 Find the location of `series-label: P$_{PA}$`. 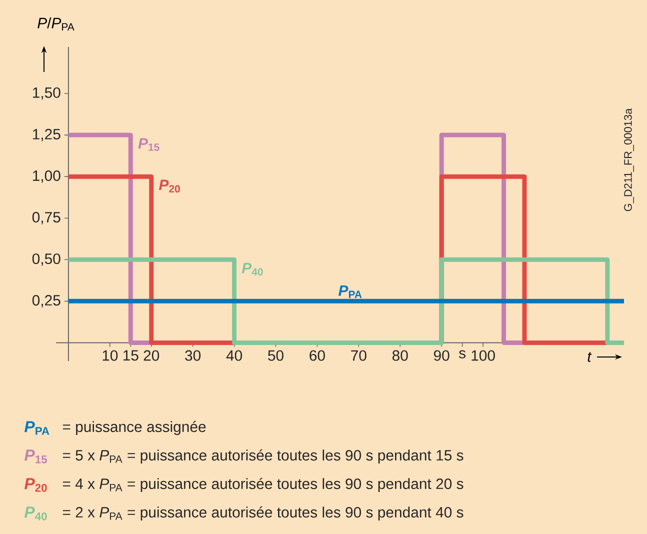

series-label: P$_{PA}$ is located at coordinates (350, 291).